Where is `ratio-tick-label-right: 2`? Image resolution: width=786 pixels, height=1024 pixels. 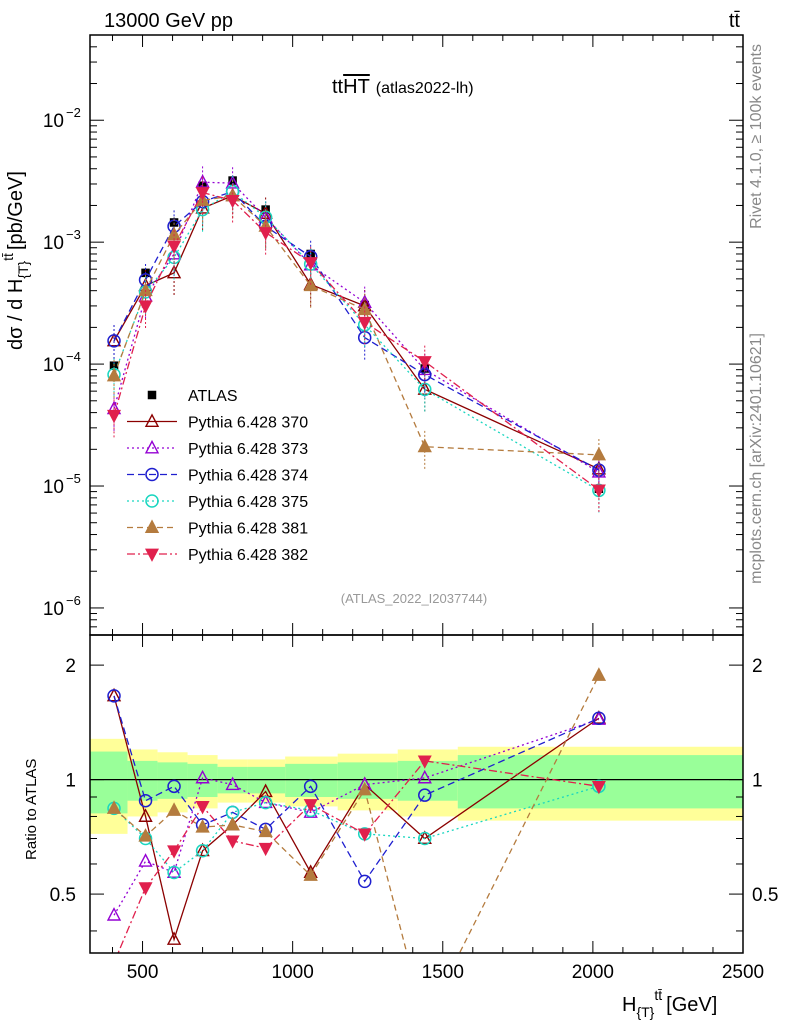
ratio-tick-label-right: 2 is located at coordinates (757, 666).